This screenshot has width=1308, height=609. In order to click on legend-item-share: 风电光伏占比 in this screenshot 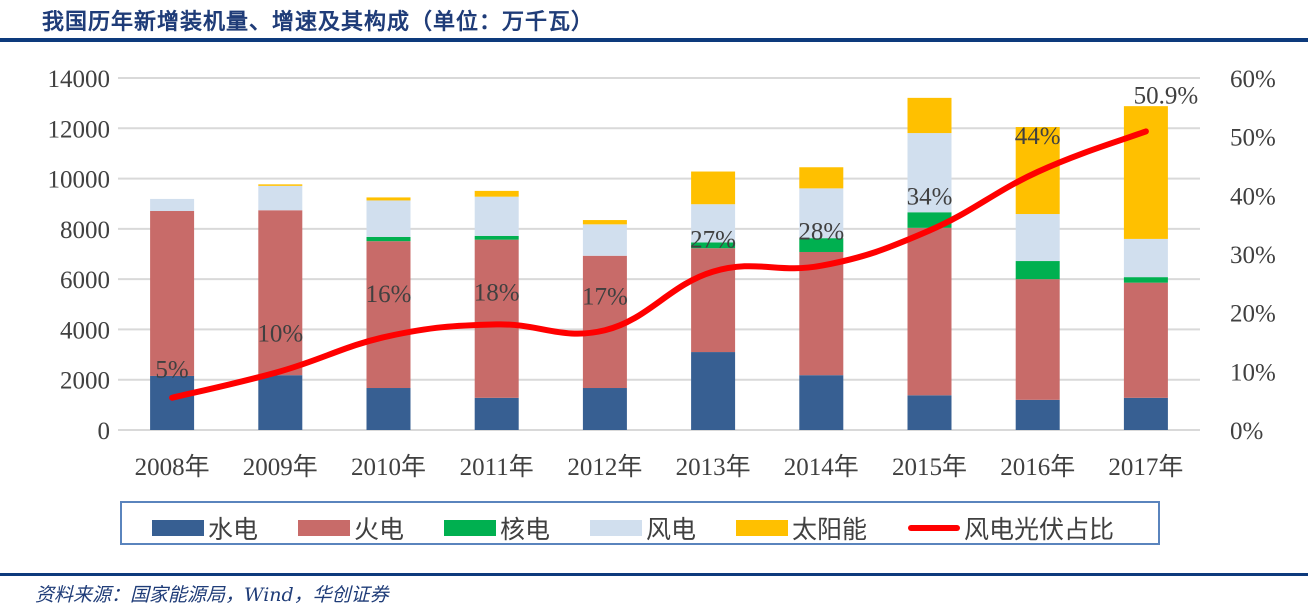, I will do `click(1011, 528)`.